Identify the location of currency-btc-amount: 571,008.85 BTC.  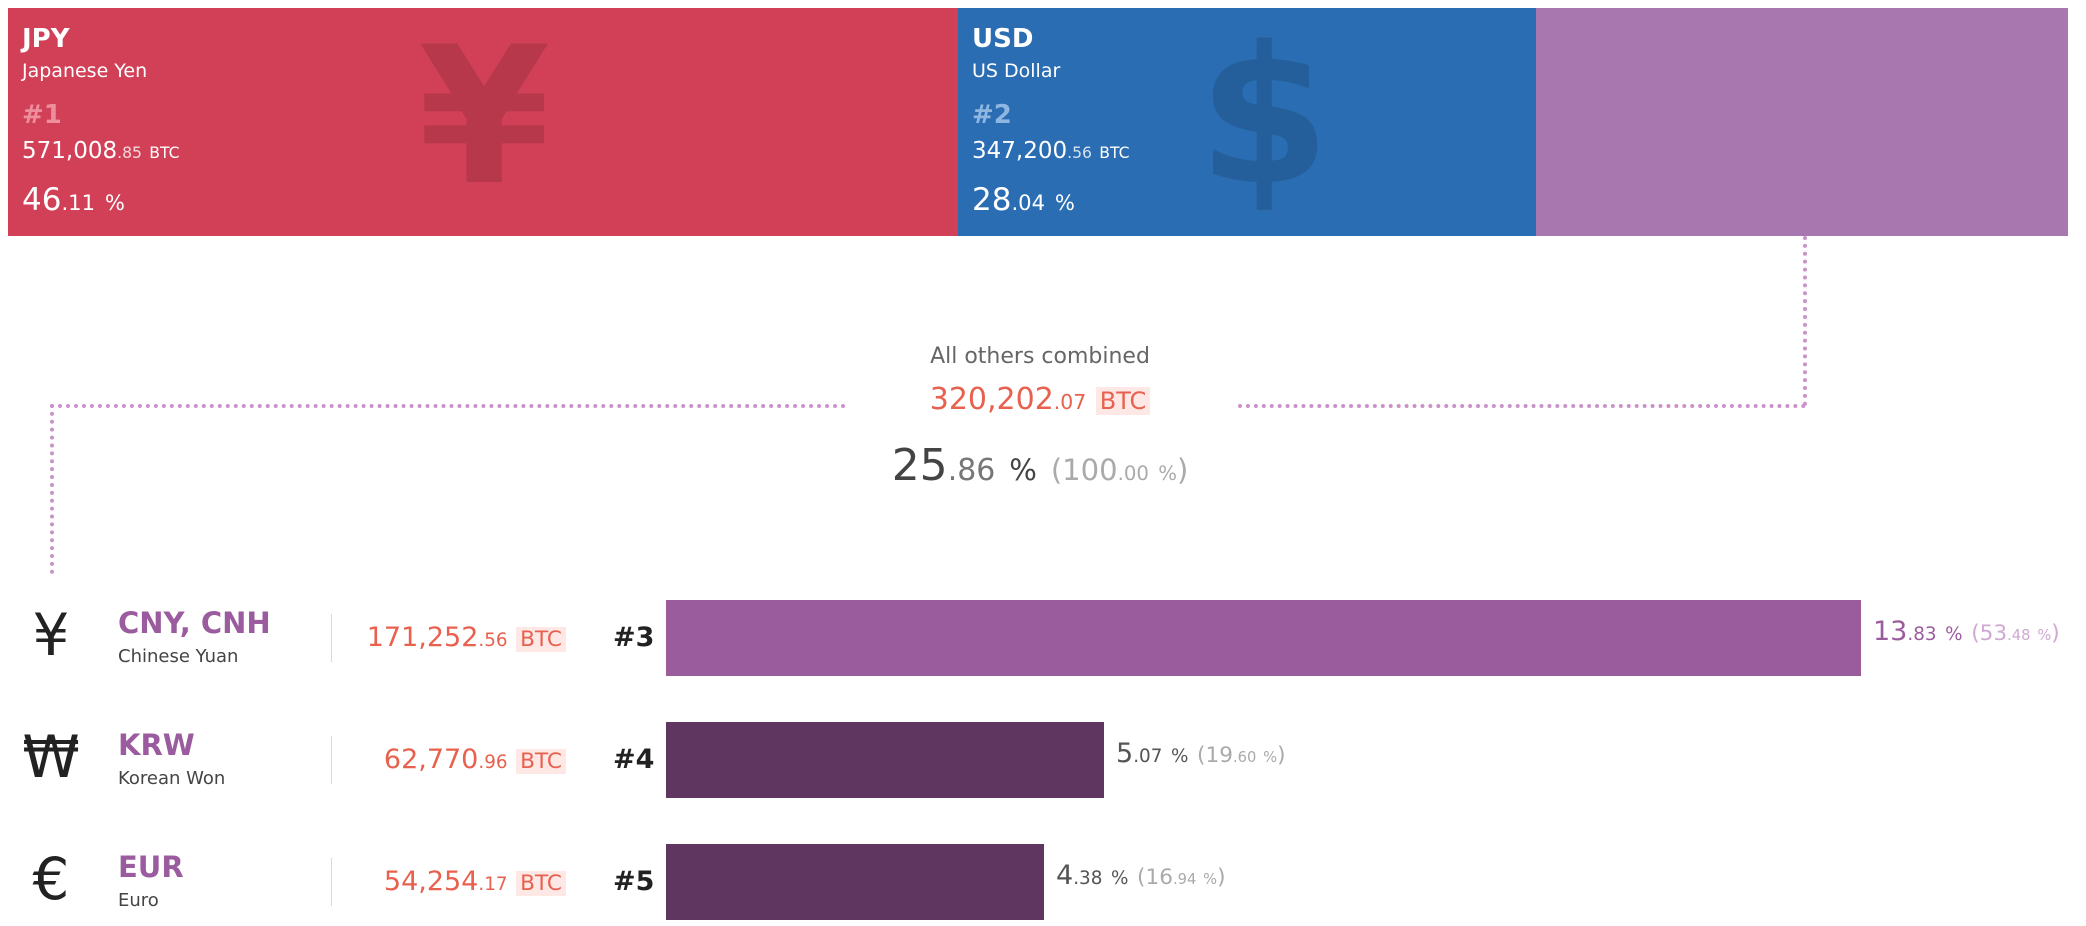
(101, 151).